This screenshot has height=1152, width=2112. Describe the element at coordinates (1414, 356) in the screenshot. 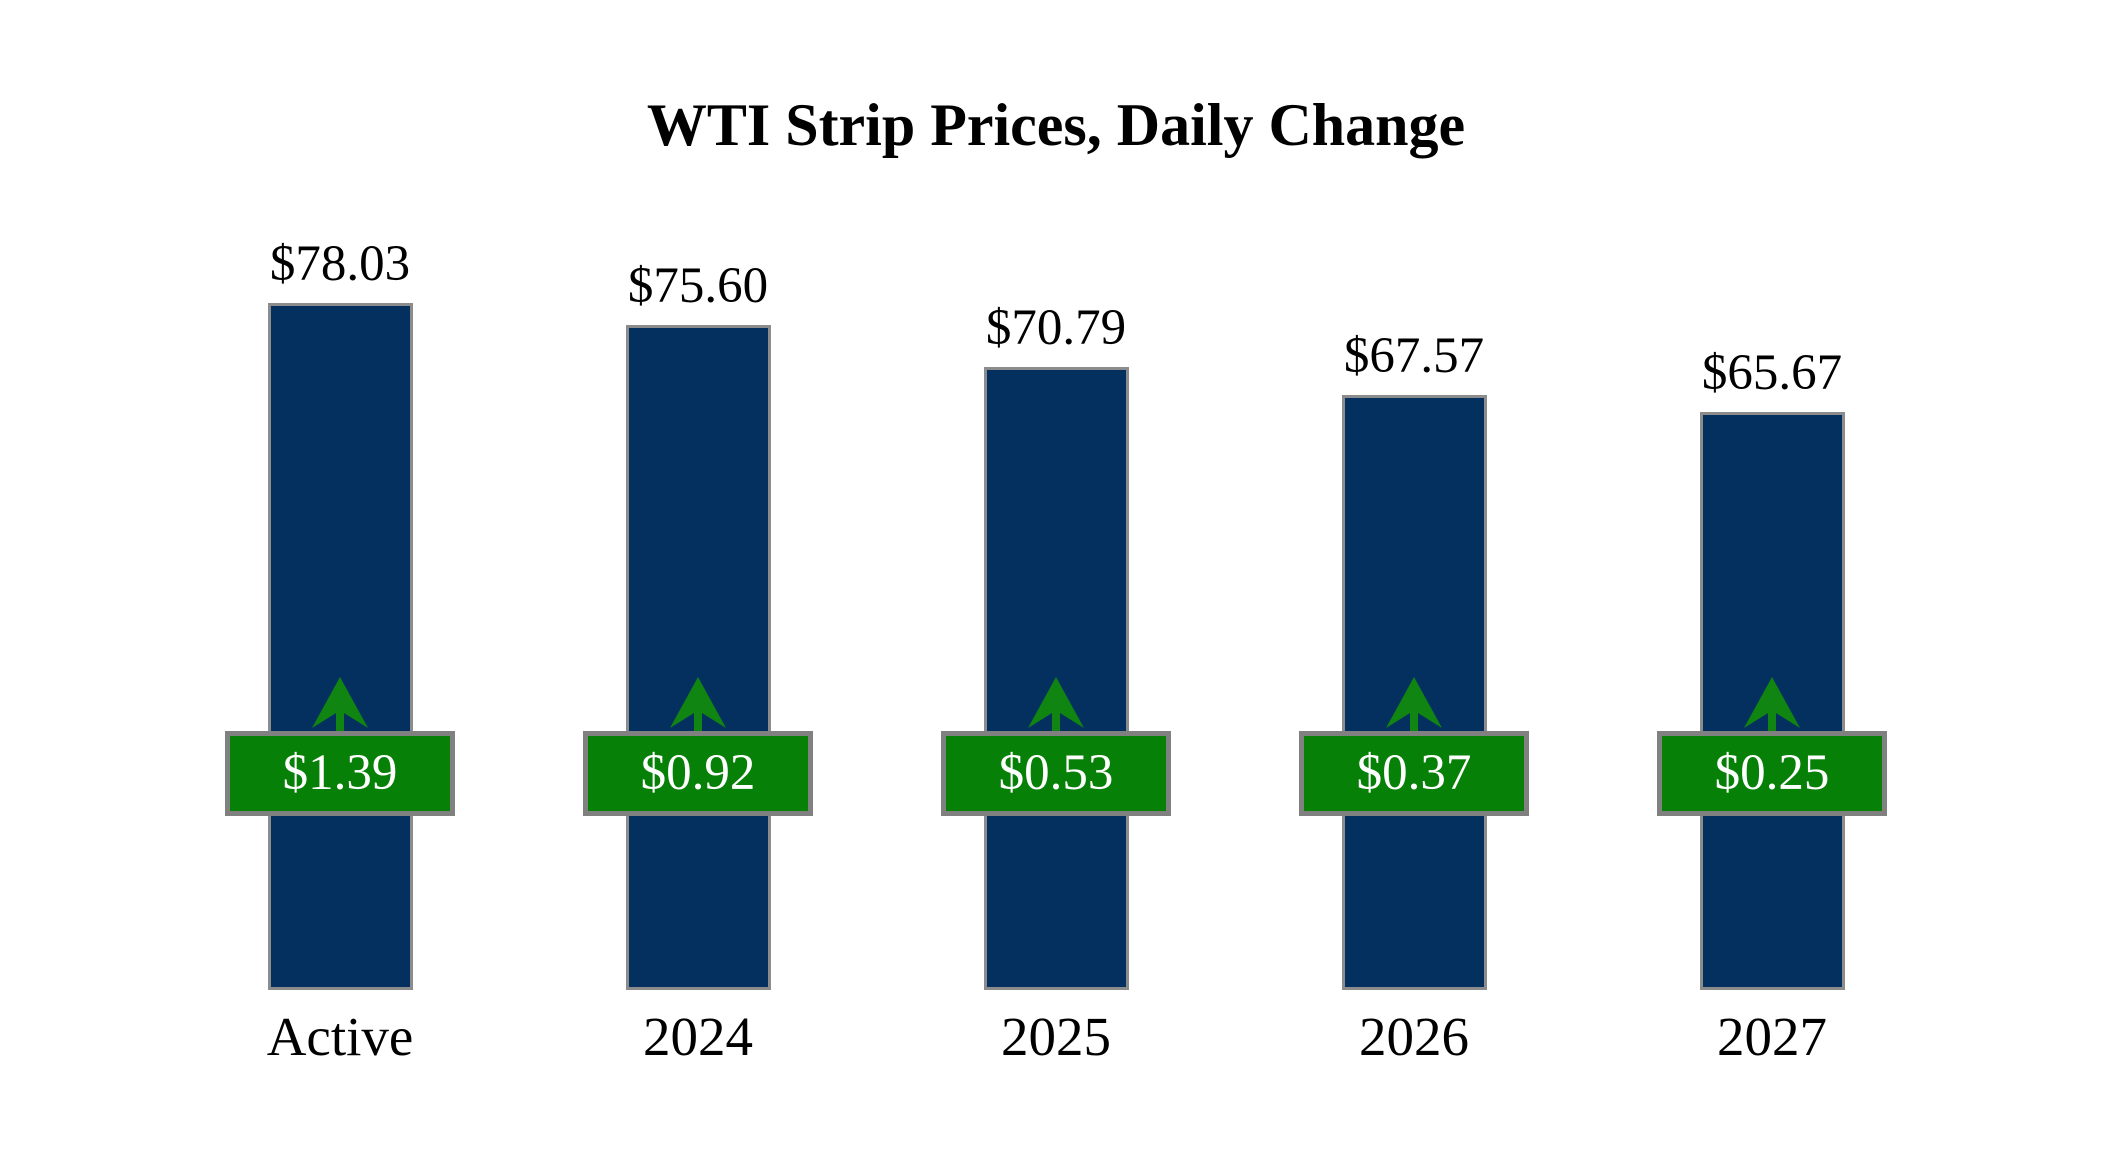

I see `price-label: $67.57` at that location.